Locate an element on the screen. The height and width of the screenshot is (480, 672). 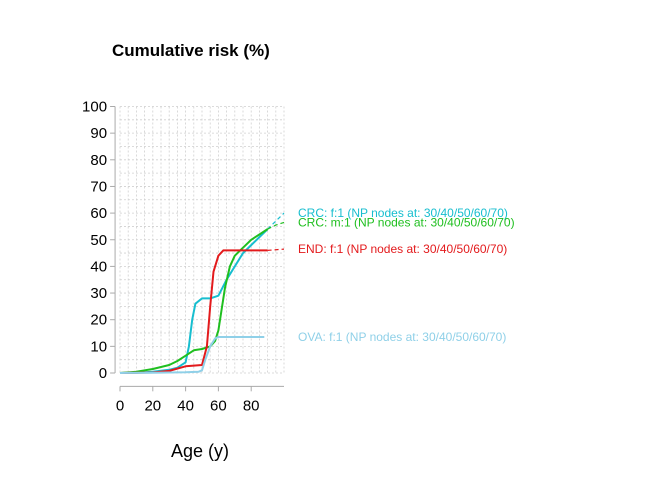
series-label: CRC: f:1 (NP nodes at: 30/40/50/60/70) is located at coordinates (403, 213).